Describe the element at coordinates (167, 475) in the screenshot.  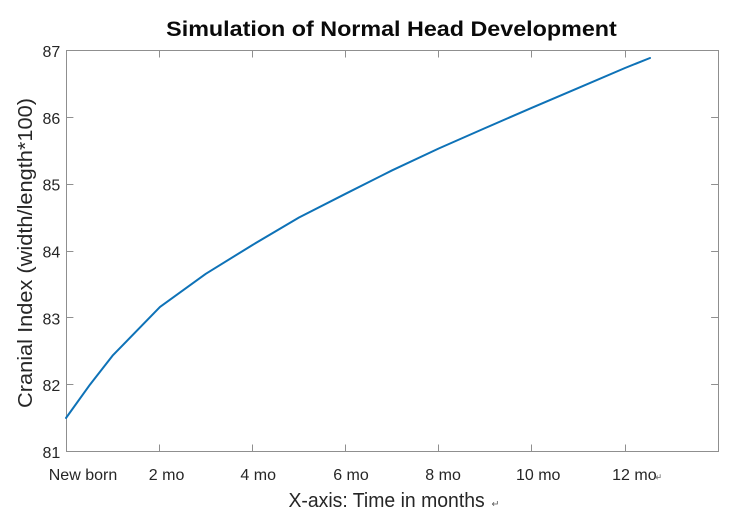
I see `svg-text: 2 mo` at that location.